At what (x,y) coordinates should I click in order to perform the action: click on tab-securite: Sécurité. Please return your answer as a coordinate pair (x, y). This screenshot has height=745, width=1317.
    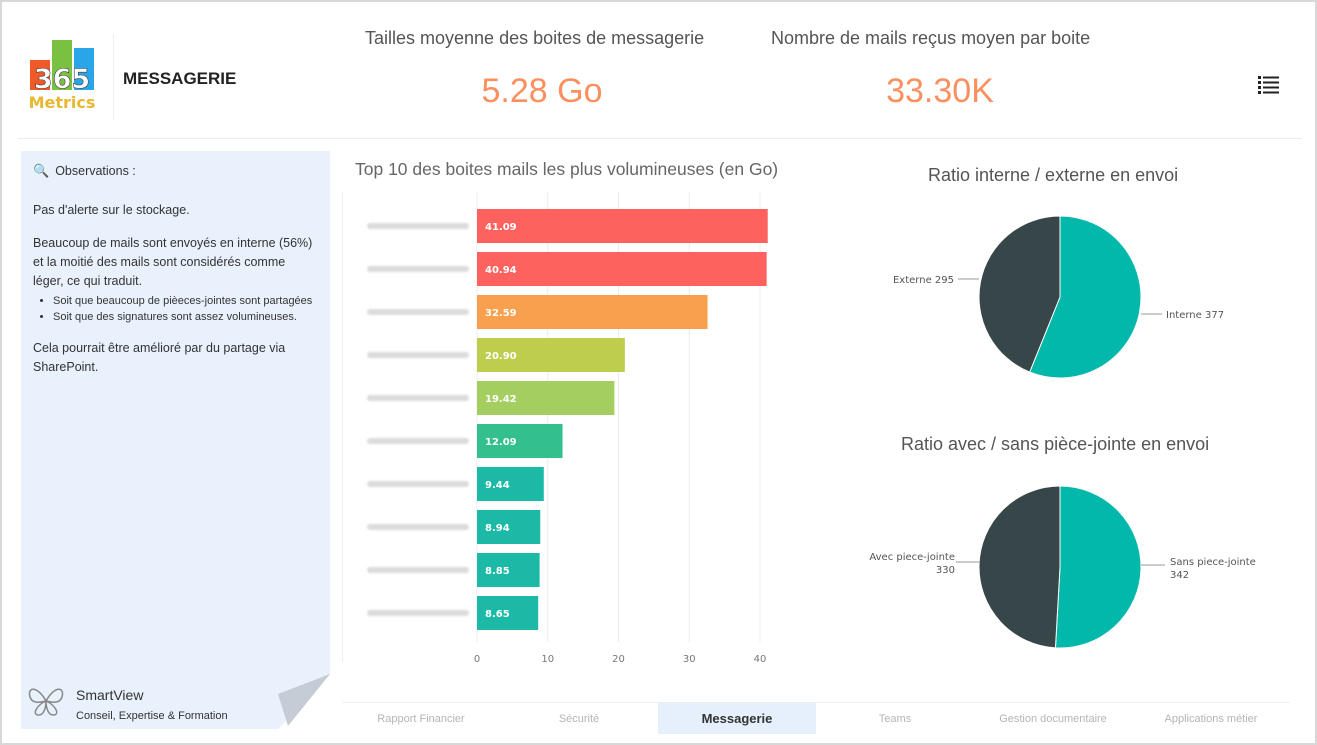
    Looking at the image, I should click on (579, 719).